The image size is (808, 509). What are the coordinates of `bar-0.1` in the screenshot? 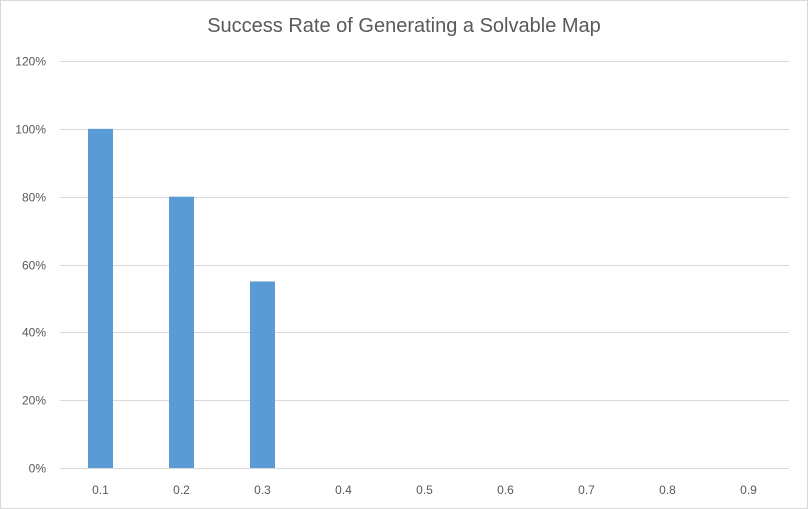 It's located at (100, 298).